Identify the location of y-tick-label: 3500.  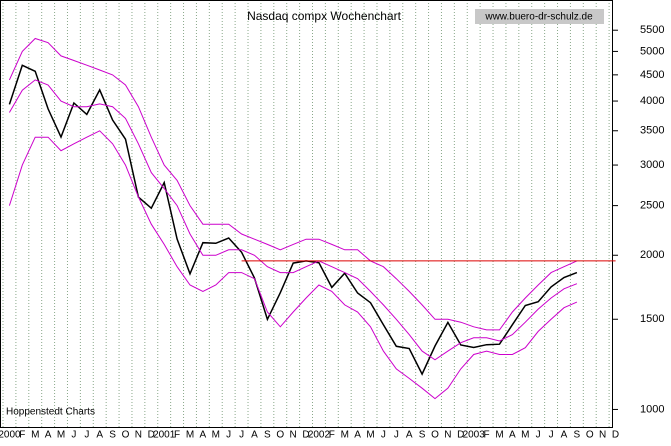
(652, 131).